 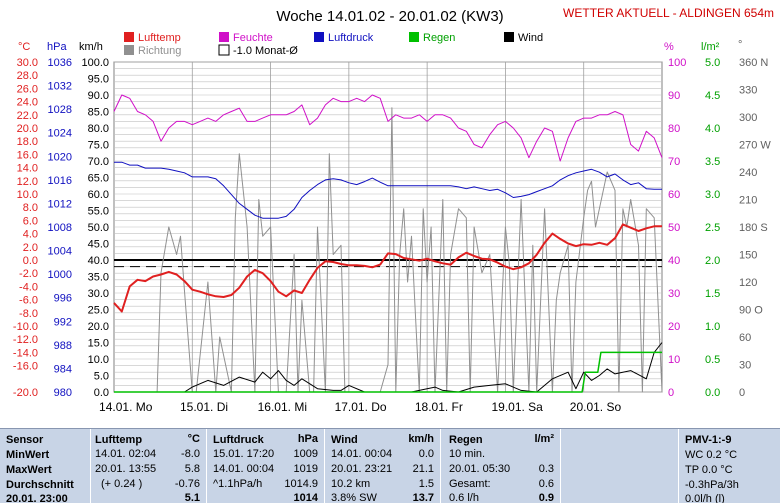 What do you see at coordinates (677, 63) in the screenshot?
I see `tick-humidity: 100` at bounding box center [677, 63].